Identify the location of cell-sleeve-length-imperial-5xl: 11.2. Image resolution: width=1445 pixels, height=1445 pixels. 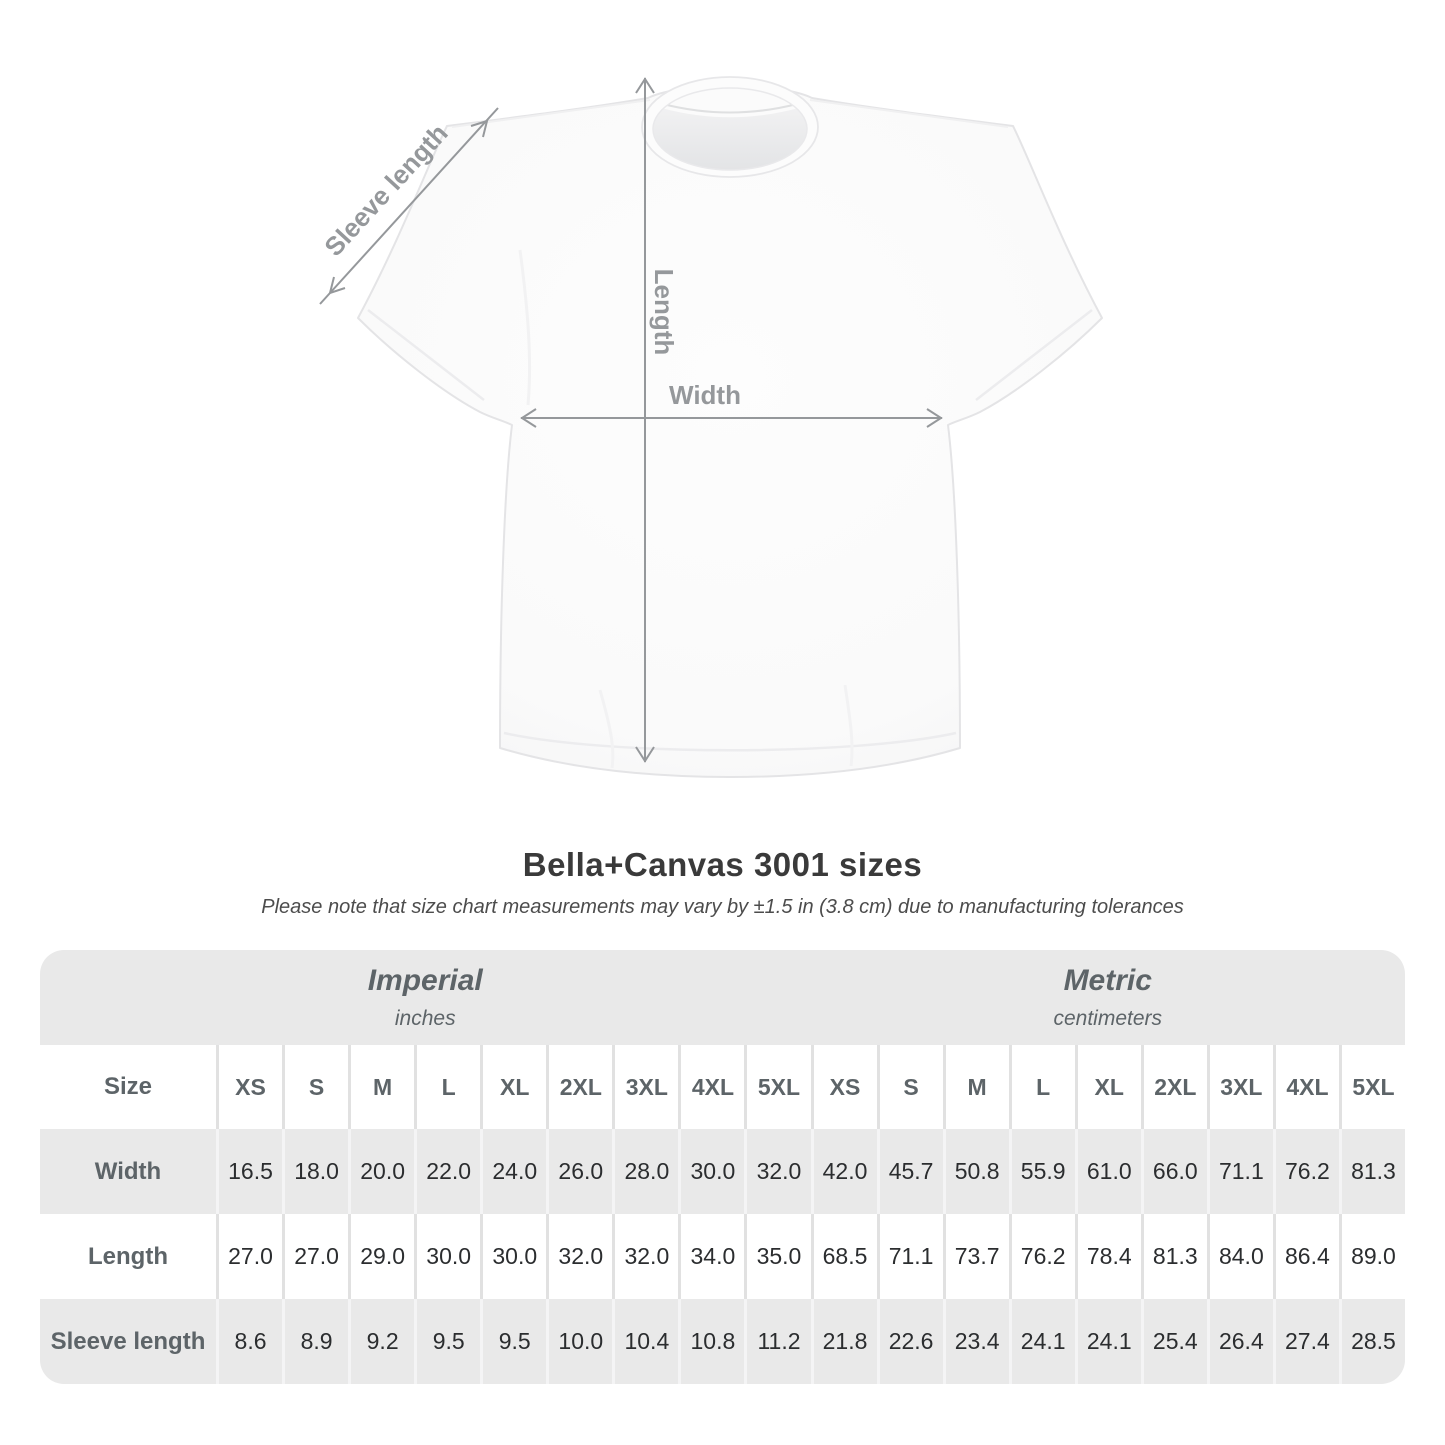
(777, 1341).